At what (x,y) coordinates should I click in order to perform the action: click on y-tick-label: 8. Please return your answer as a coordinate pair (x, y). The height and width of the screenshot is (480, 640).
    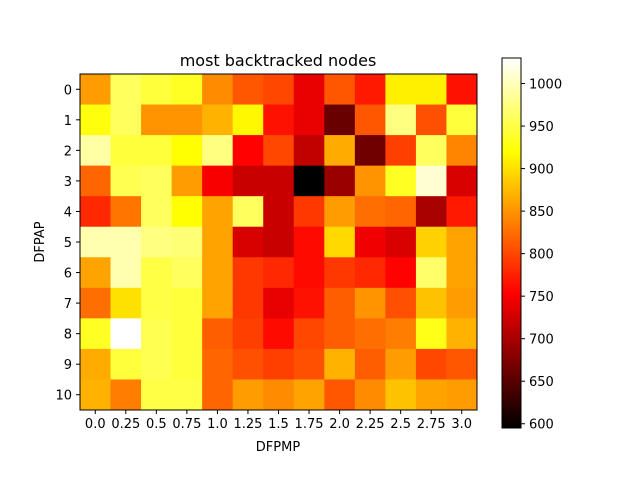
    Looking at the image, I should click on (68, 335).